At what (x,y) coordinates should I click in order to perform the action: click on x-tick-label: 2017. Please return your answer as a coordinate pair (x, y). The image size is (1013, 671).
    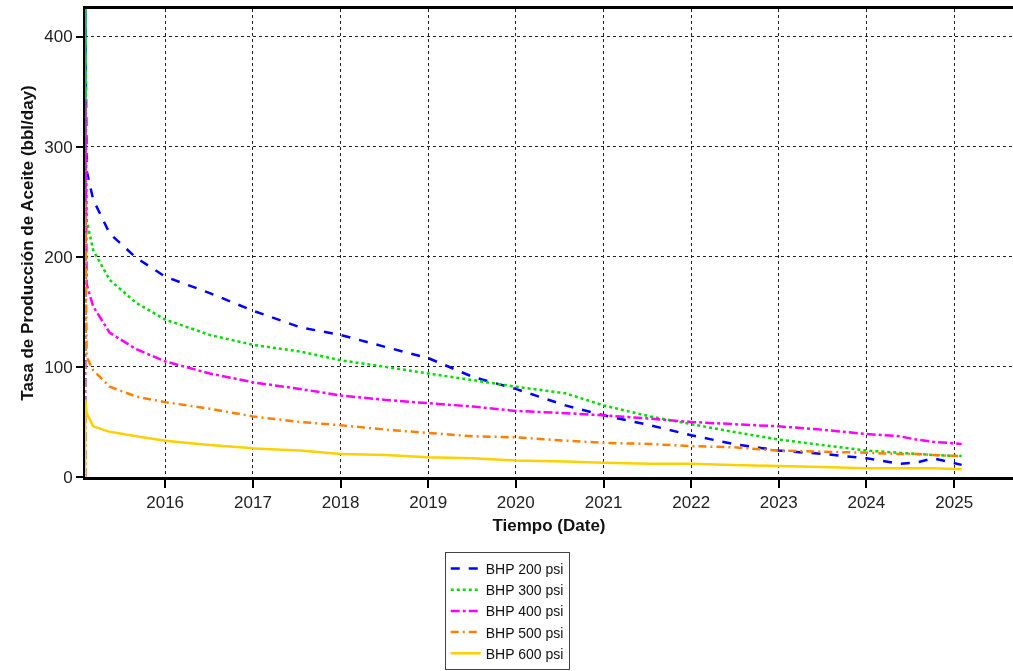
    Looking at the image, I should click on (253, 503).